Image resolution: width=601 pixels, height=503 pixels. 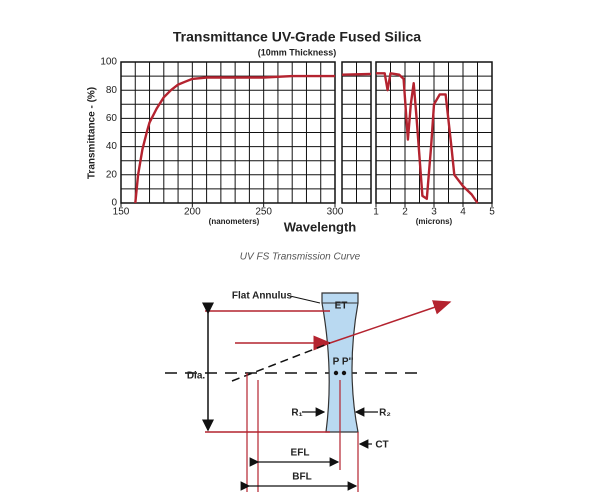 What do you see at coordinates (434, 221) in the screenshot?
I see `x-unit-label: (microns)` at bounding box center [434, 221].